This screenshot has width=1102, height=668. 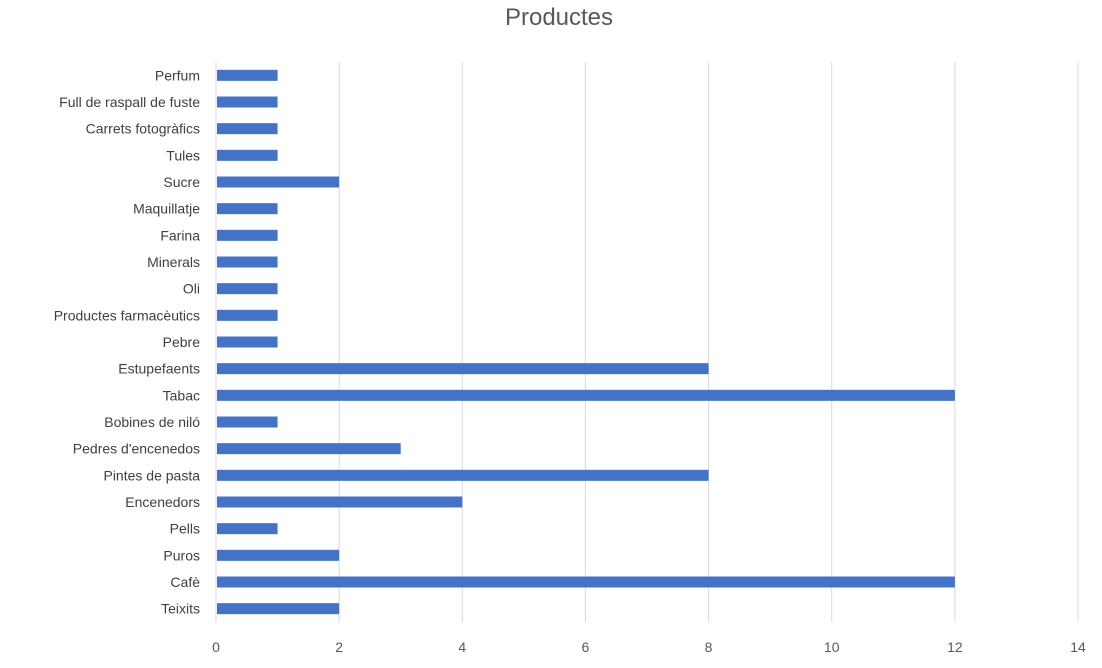 I want to click on y-tick-label: Cafè, so click(x=185, y=582).